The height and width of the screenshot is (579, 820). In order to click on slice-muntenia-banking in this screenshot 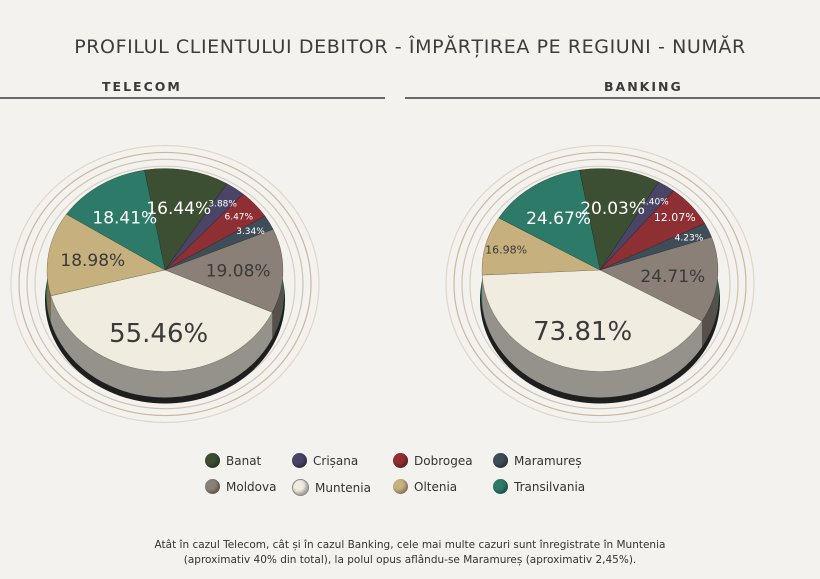, I will do `click(592, 320)`.